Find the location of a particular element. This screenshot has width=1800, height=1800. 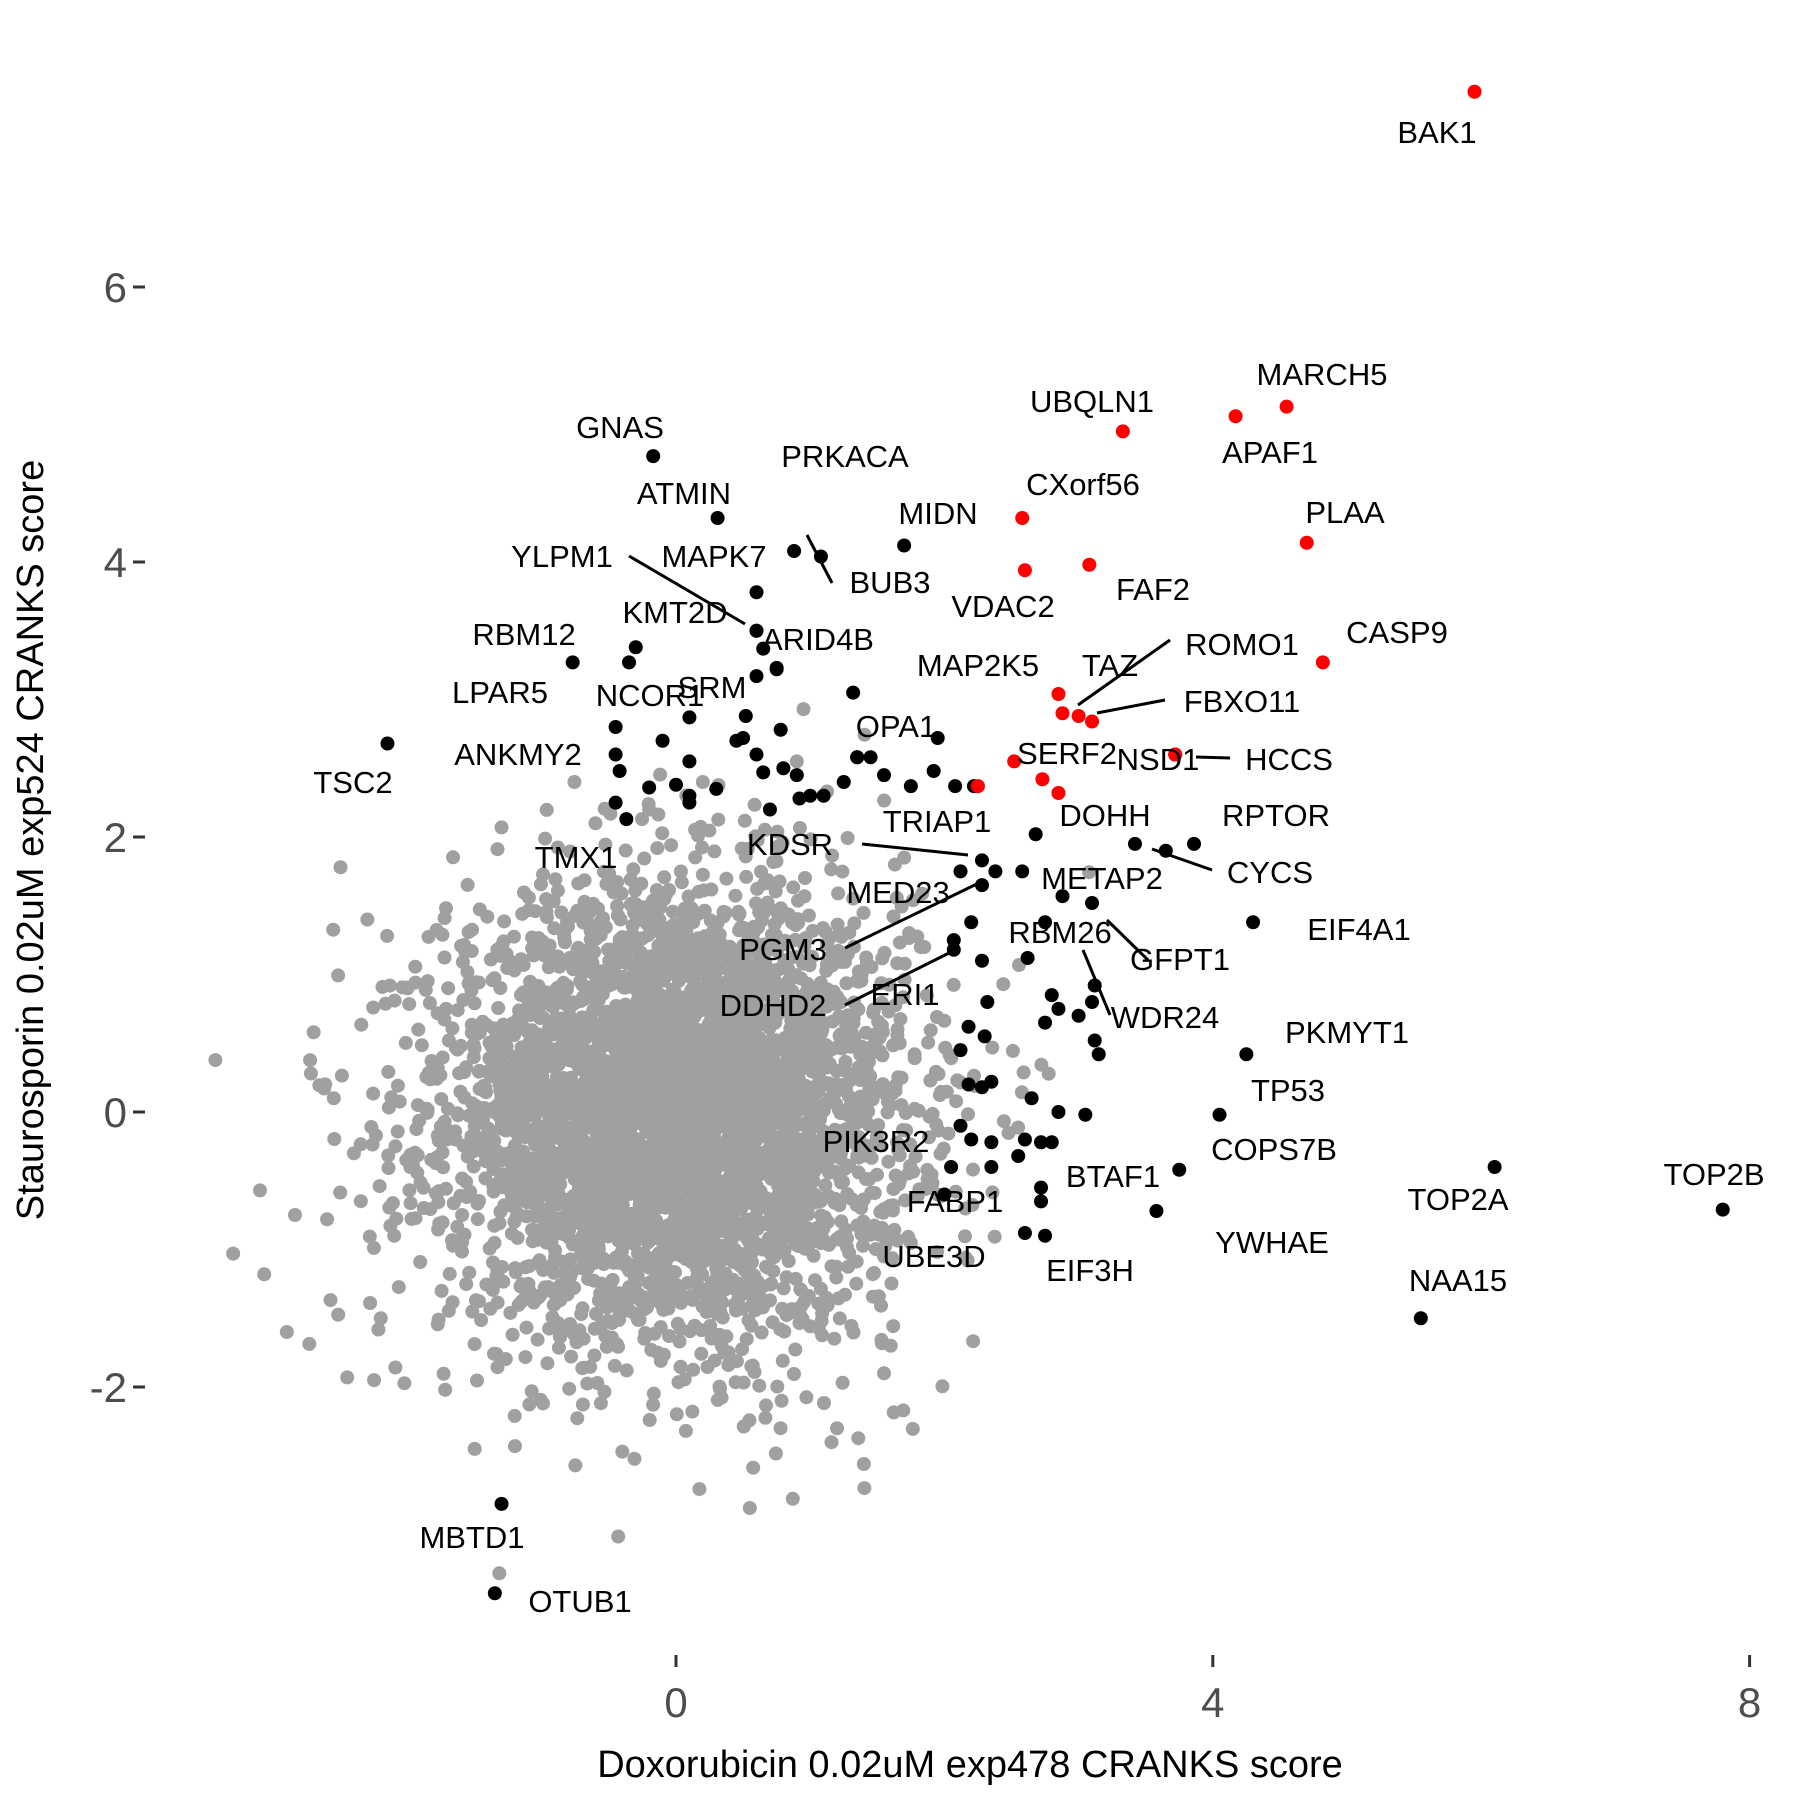

label-march5: MARCH5 is located at coordinates (1322, 374).